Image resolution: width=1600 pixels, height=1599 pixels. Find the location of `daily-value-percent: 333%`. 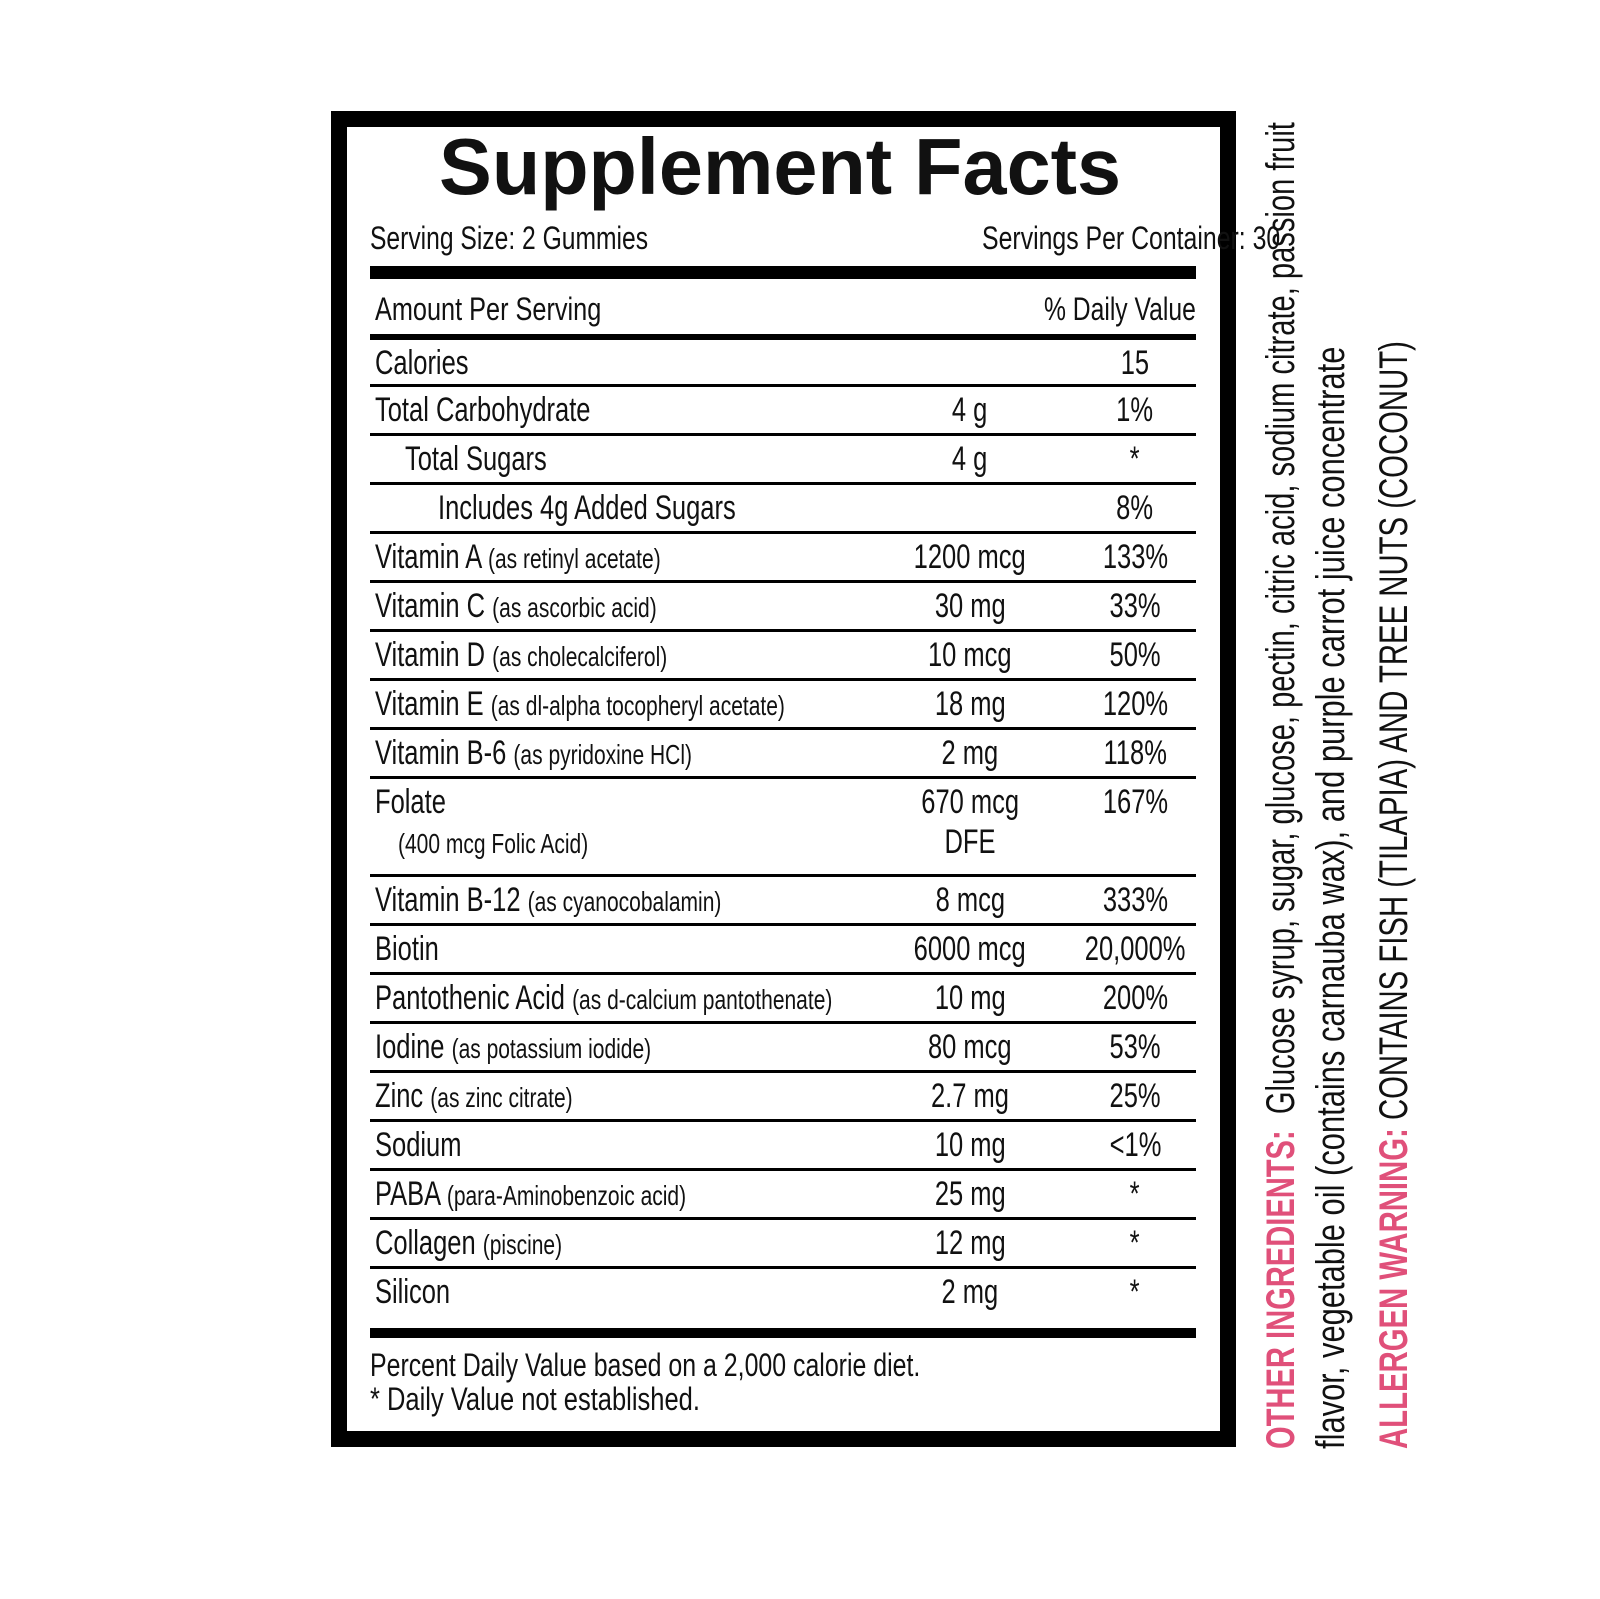

daily-value-percent: 333% is located at coordinates (1135, 900).